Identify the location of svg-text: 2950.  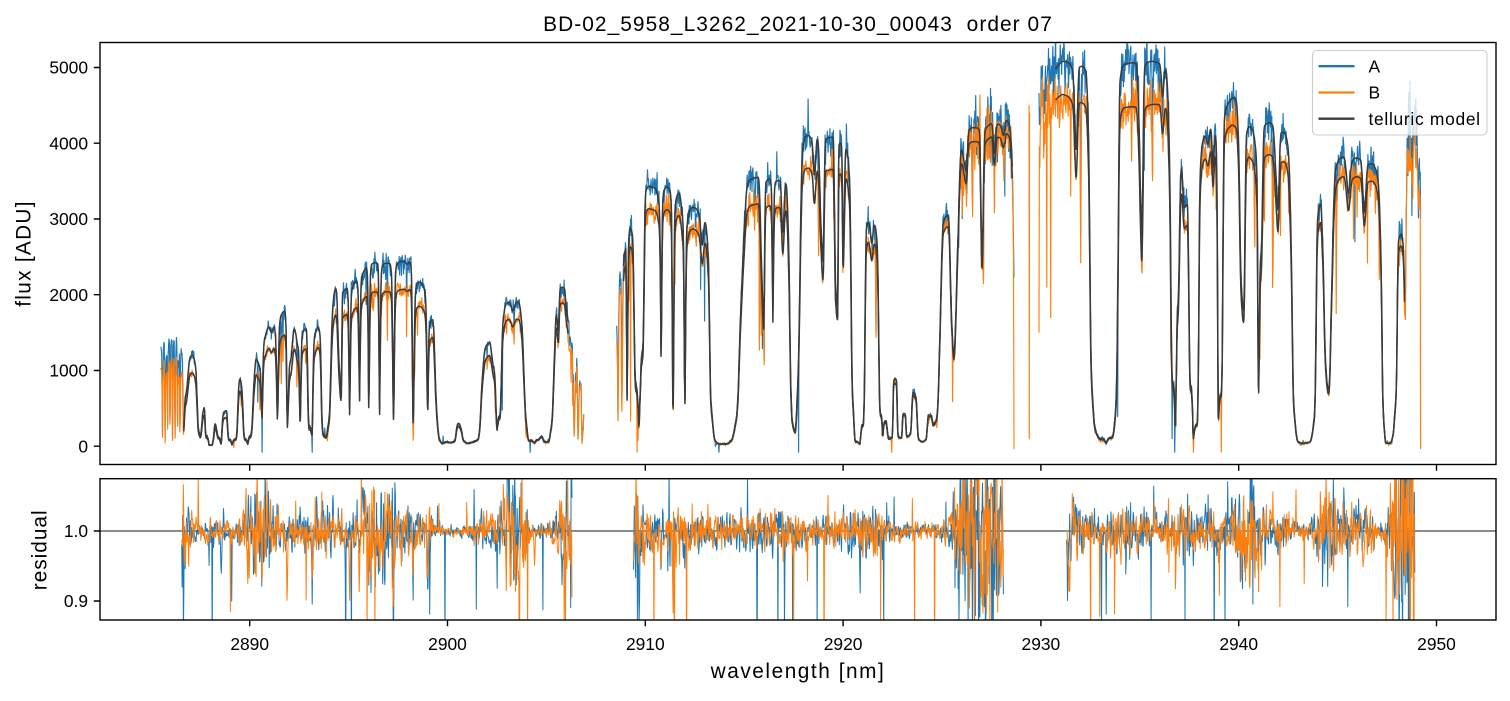
(1436, 644).